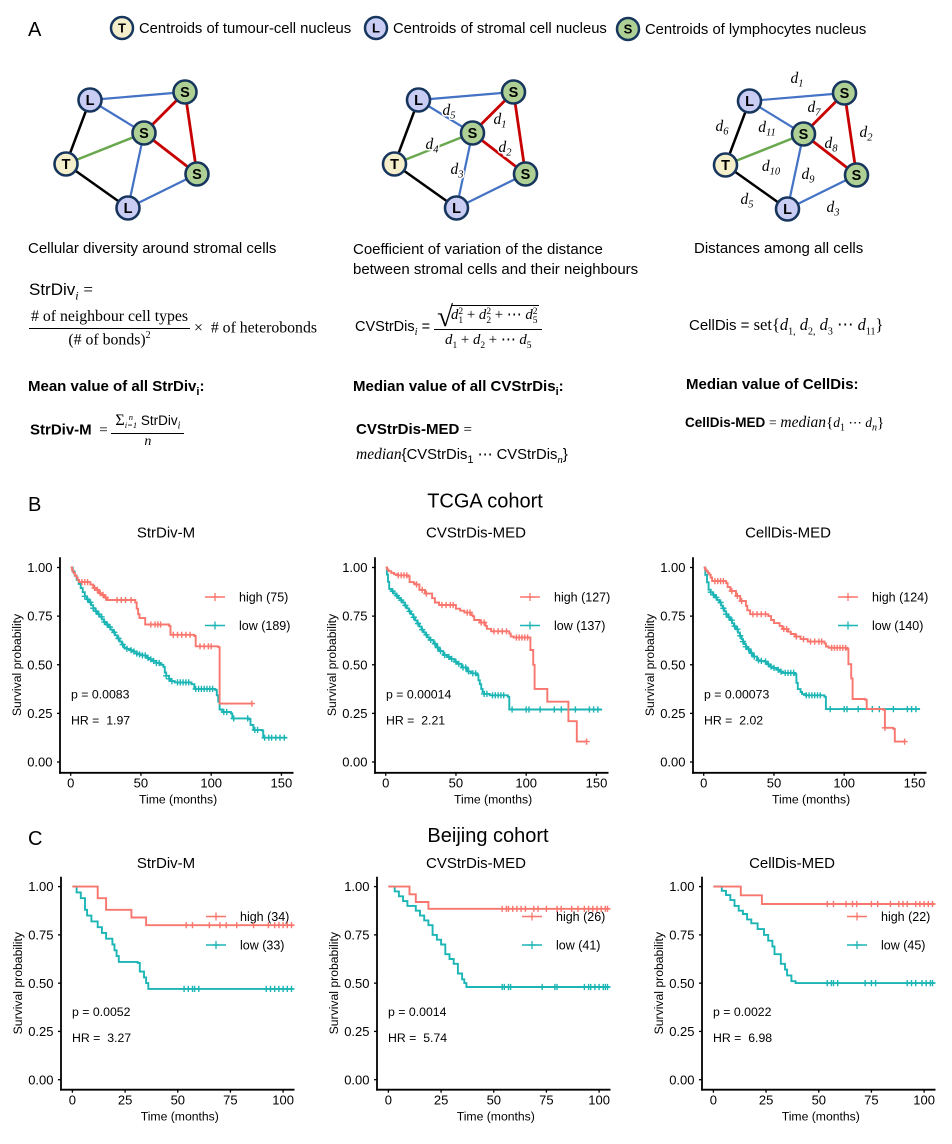 The image size is (952, 1144). What do you see at coordinates (900, 598) in the screenshot?
I see `svg-text: high (124)` at bounding box center [900, 598].